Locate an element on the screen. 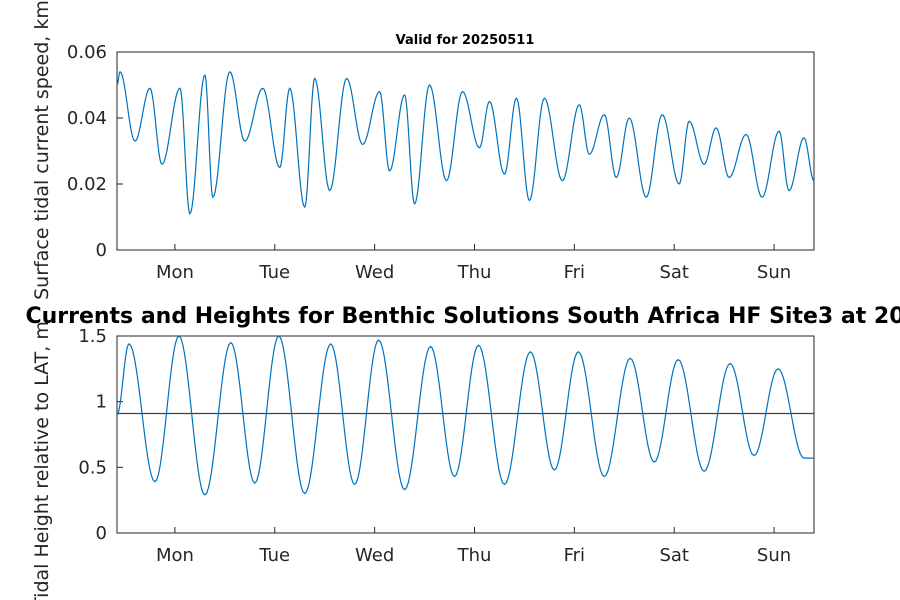 The image size is (900, 600). current-speed-y-ticks: 0 0.02 0.04 0.06 is located at coordinates (95, 151).